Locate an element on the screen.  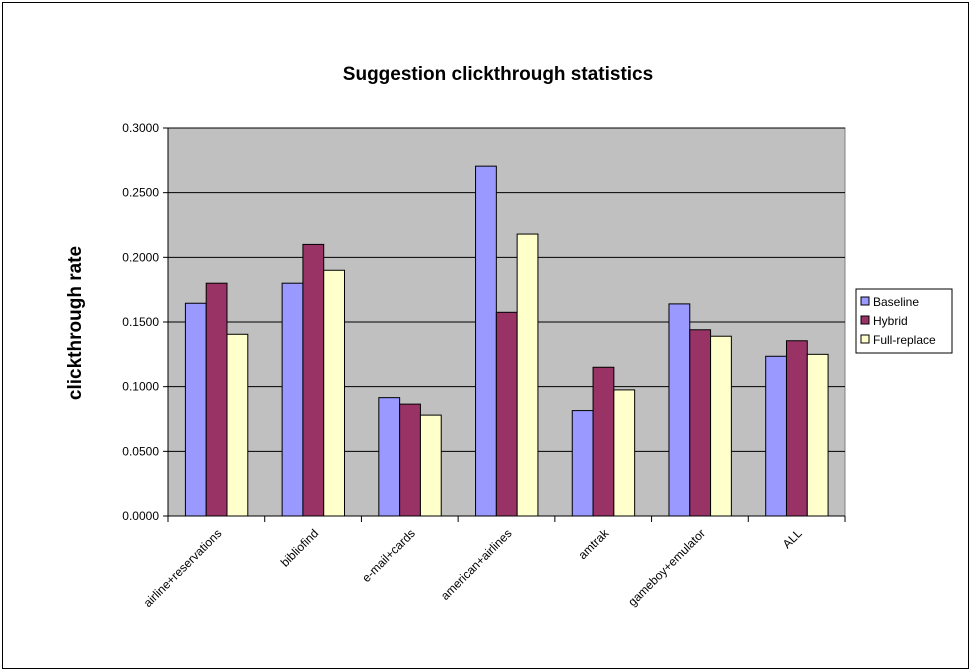
legend-label: Full-replace is located at coordinates (904, 340).